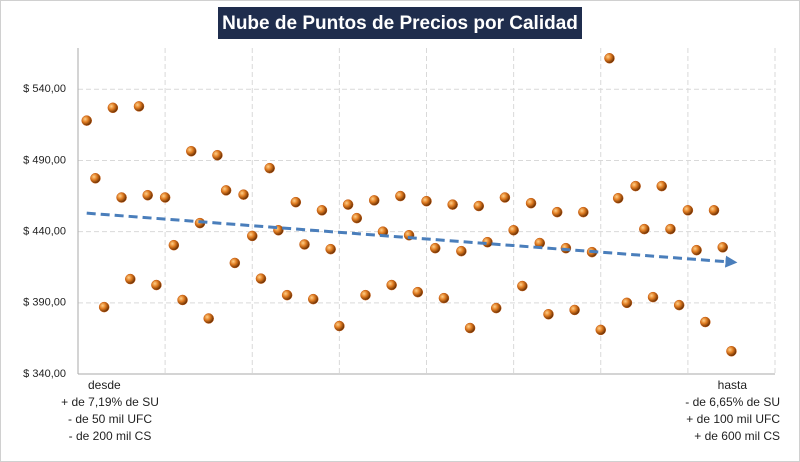 This screenshot has height=462, width=800. What do you see at coordinates (44, 89) in the screenshot?
I see `y-tick-label: $ 540,00` at bounding box center [44, 89].